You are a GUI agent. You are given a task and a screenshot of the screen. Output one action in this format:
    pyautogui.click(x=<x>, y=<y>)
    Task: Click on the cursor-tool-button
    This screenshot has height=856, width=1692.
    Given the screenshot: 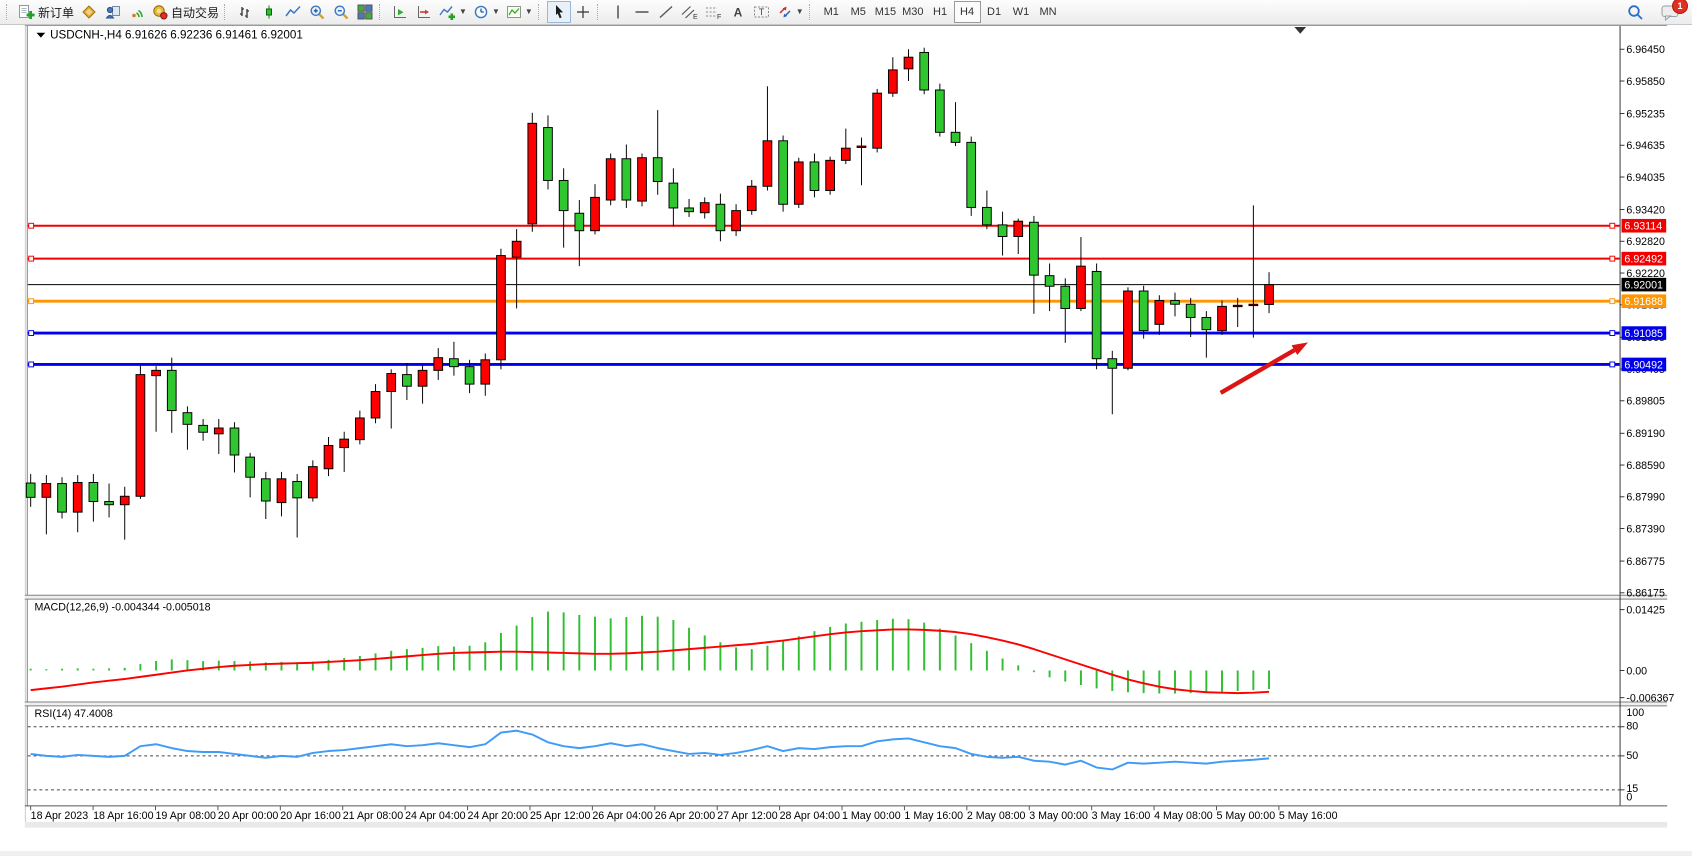 What is the action you would take?
    pyautogui.click(x=558, y=12)
    